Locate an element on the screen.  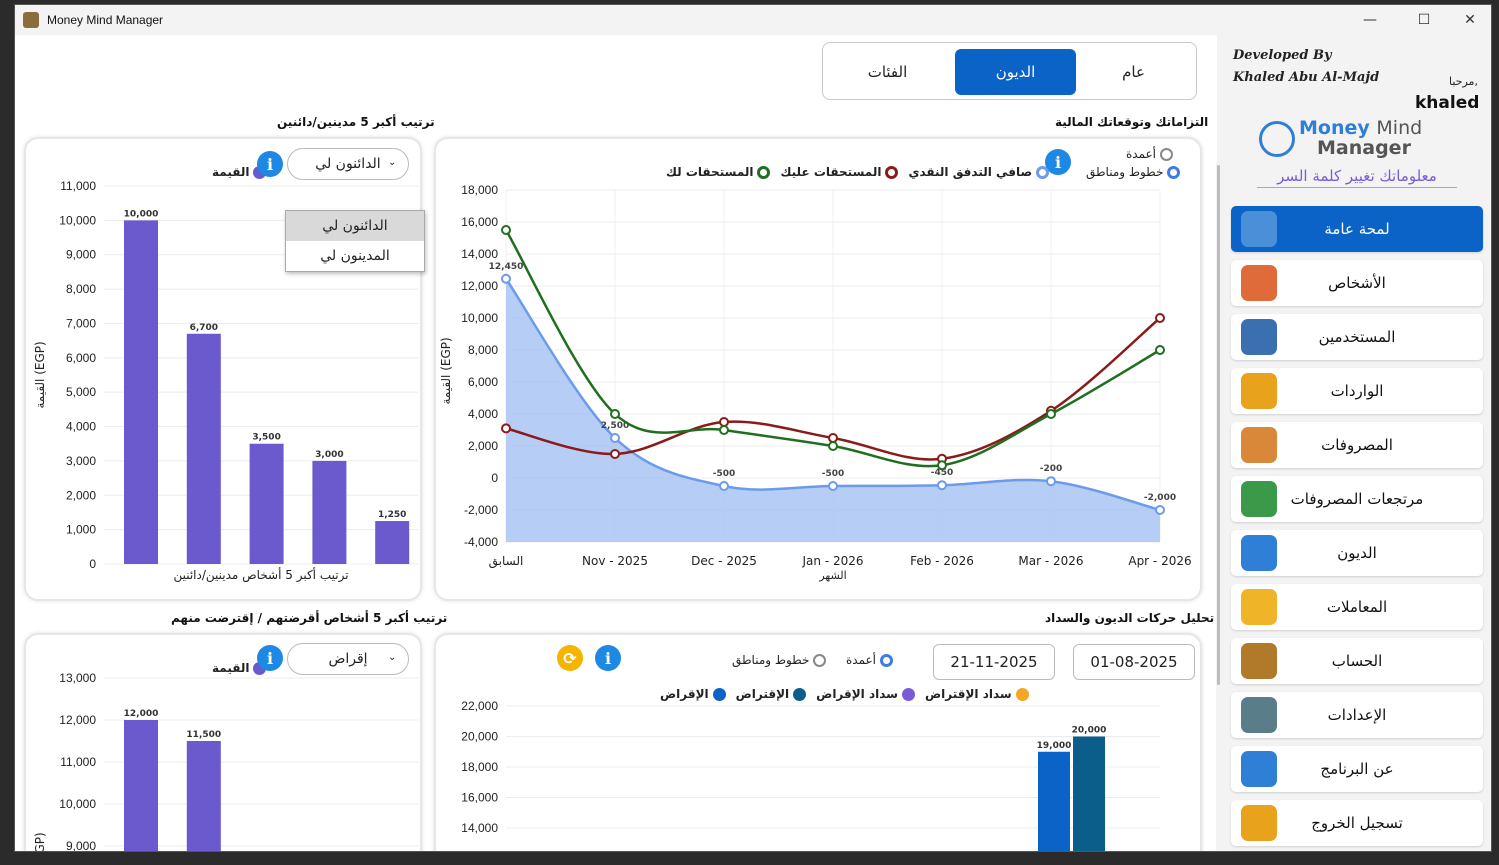
sidebar-item-label: المستخدمين is located at coordinates (1357, 337).